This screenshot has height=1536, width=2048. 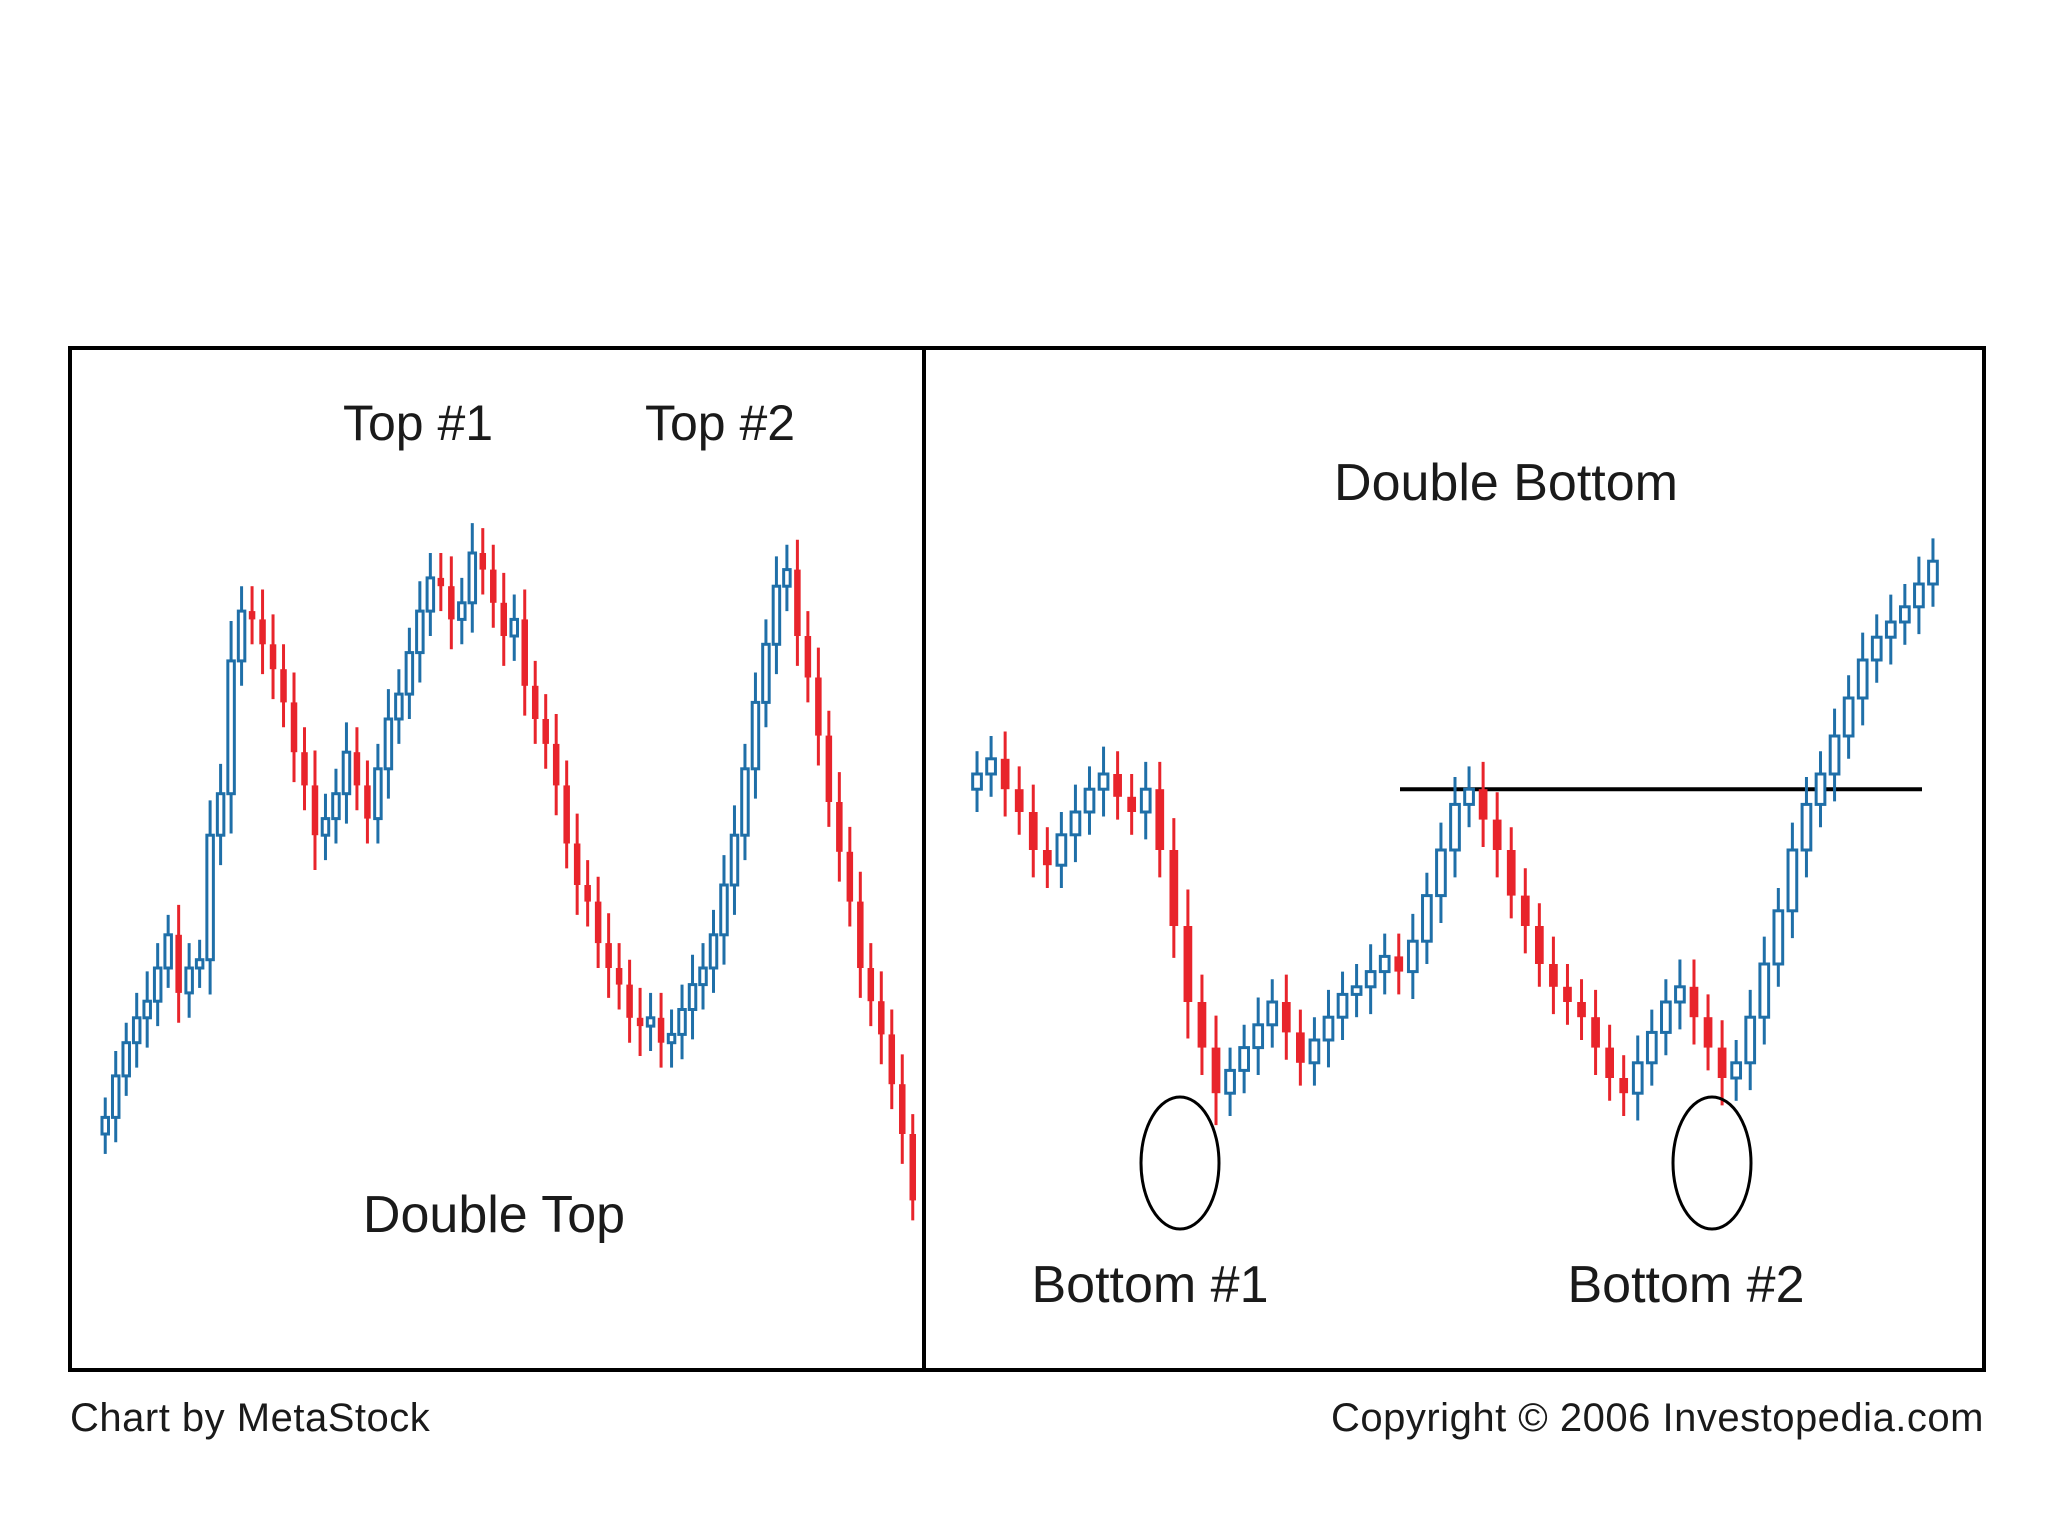 What do you see at coordinates (418, 423) in the screenshot?
I see `top-1-label: Top #1` at bounding box center [418, 423].